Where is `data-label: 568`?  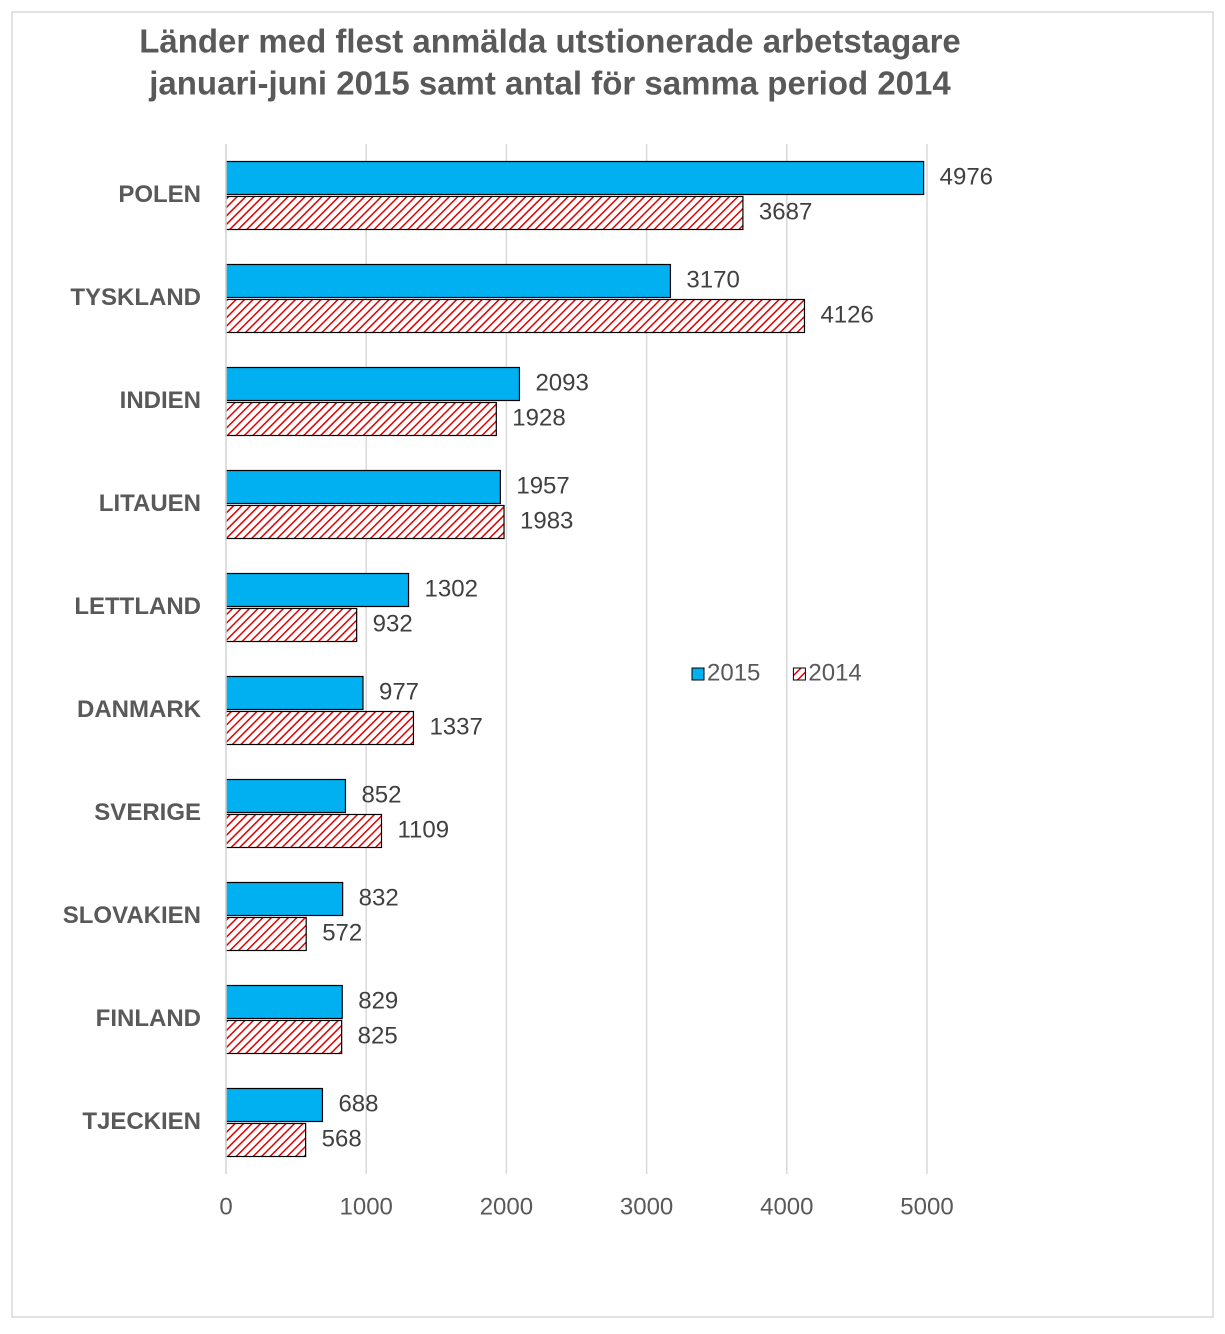
data-label: 568 is located at coordinates (342, 1138).